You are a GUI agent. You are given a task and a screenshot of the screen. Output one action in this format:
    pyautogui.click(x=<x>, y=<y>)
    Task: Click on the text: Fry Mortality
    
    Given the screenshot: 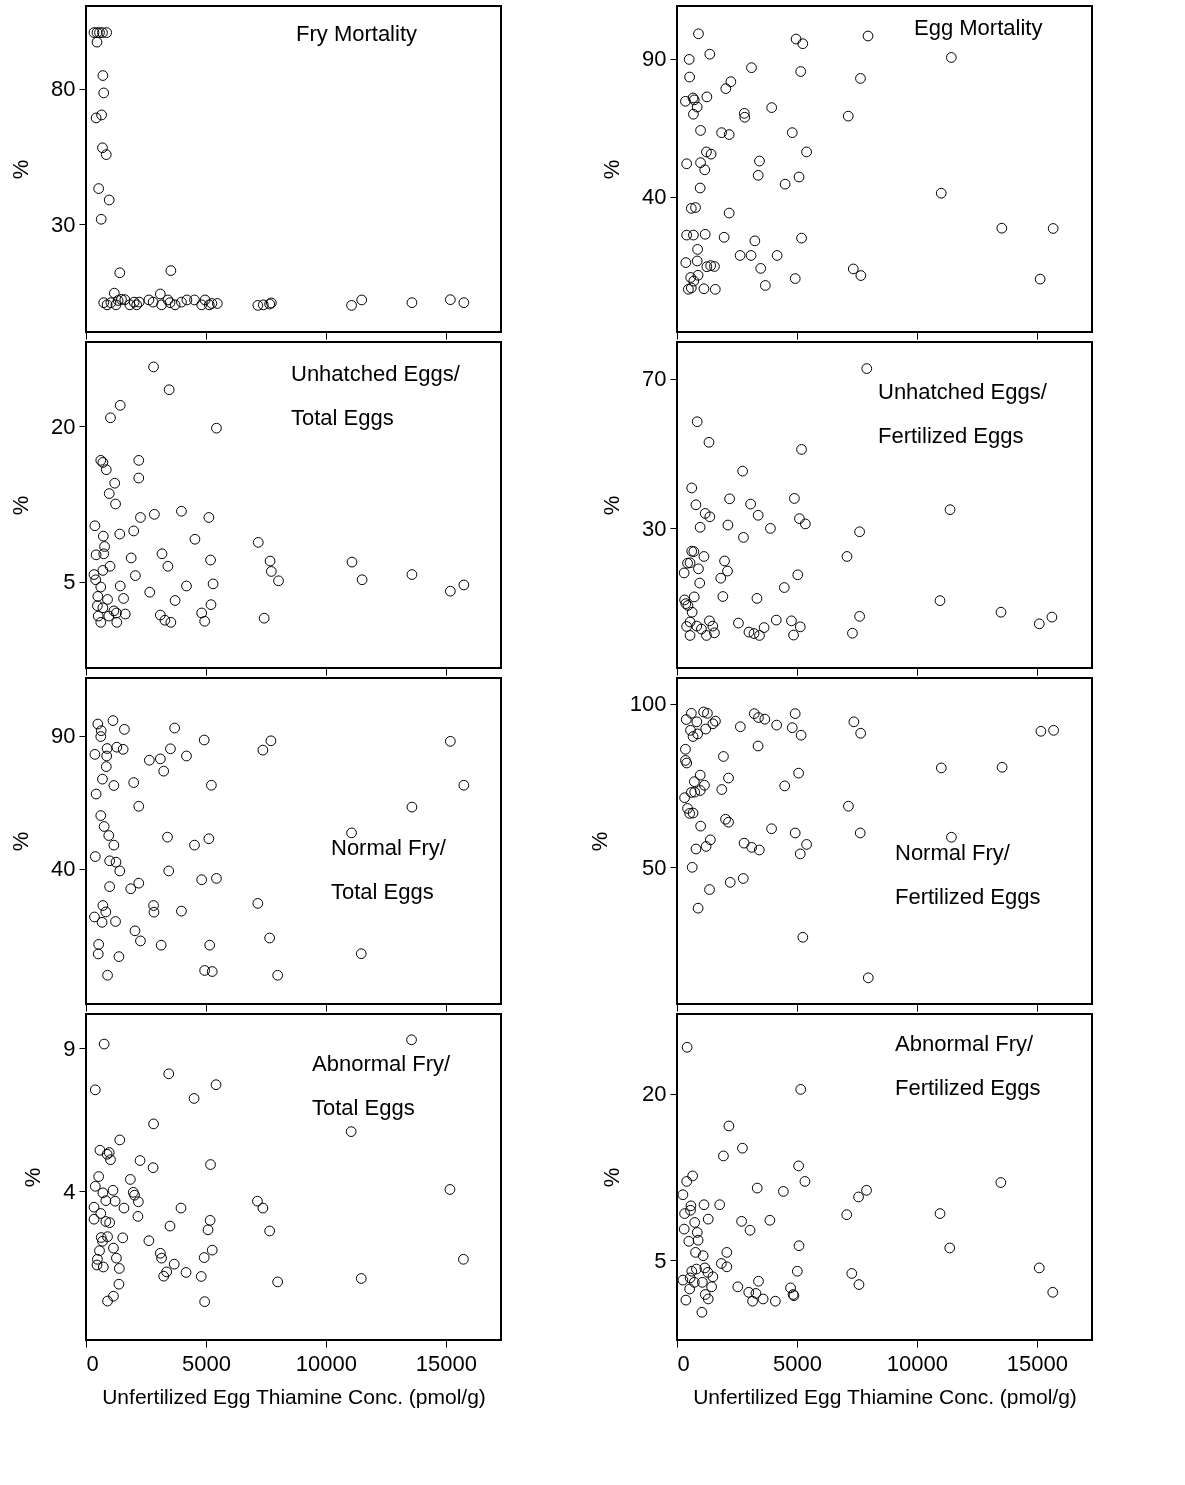 What is the action you would take?
    pyautogui.click(x=356, y=33)
    